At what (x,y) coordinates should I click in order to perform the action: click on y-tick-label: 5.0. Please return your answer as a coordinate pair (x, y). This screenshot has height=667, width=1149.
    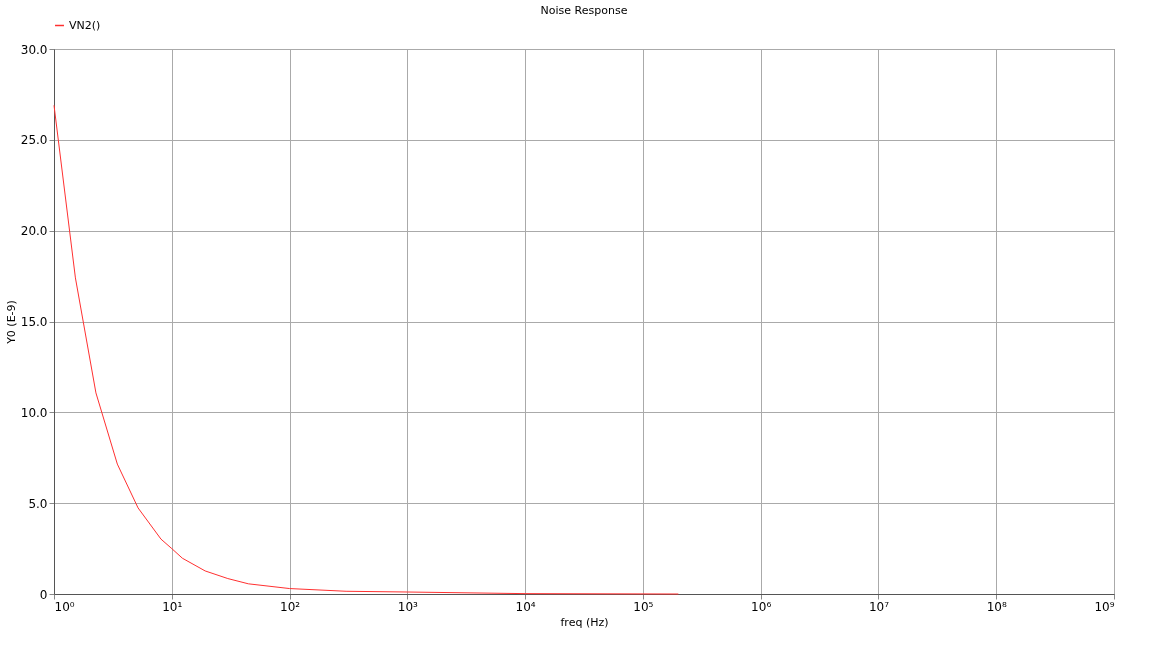
    Looking at the image, I should click on (38, 503).